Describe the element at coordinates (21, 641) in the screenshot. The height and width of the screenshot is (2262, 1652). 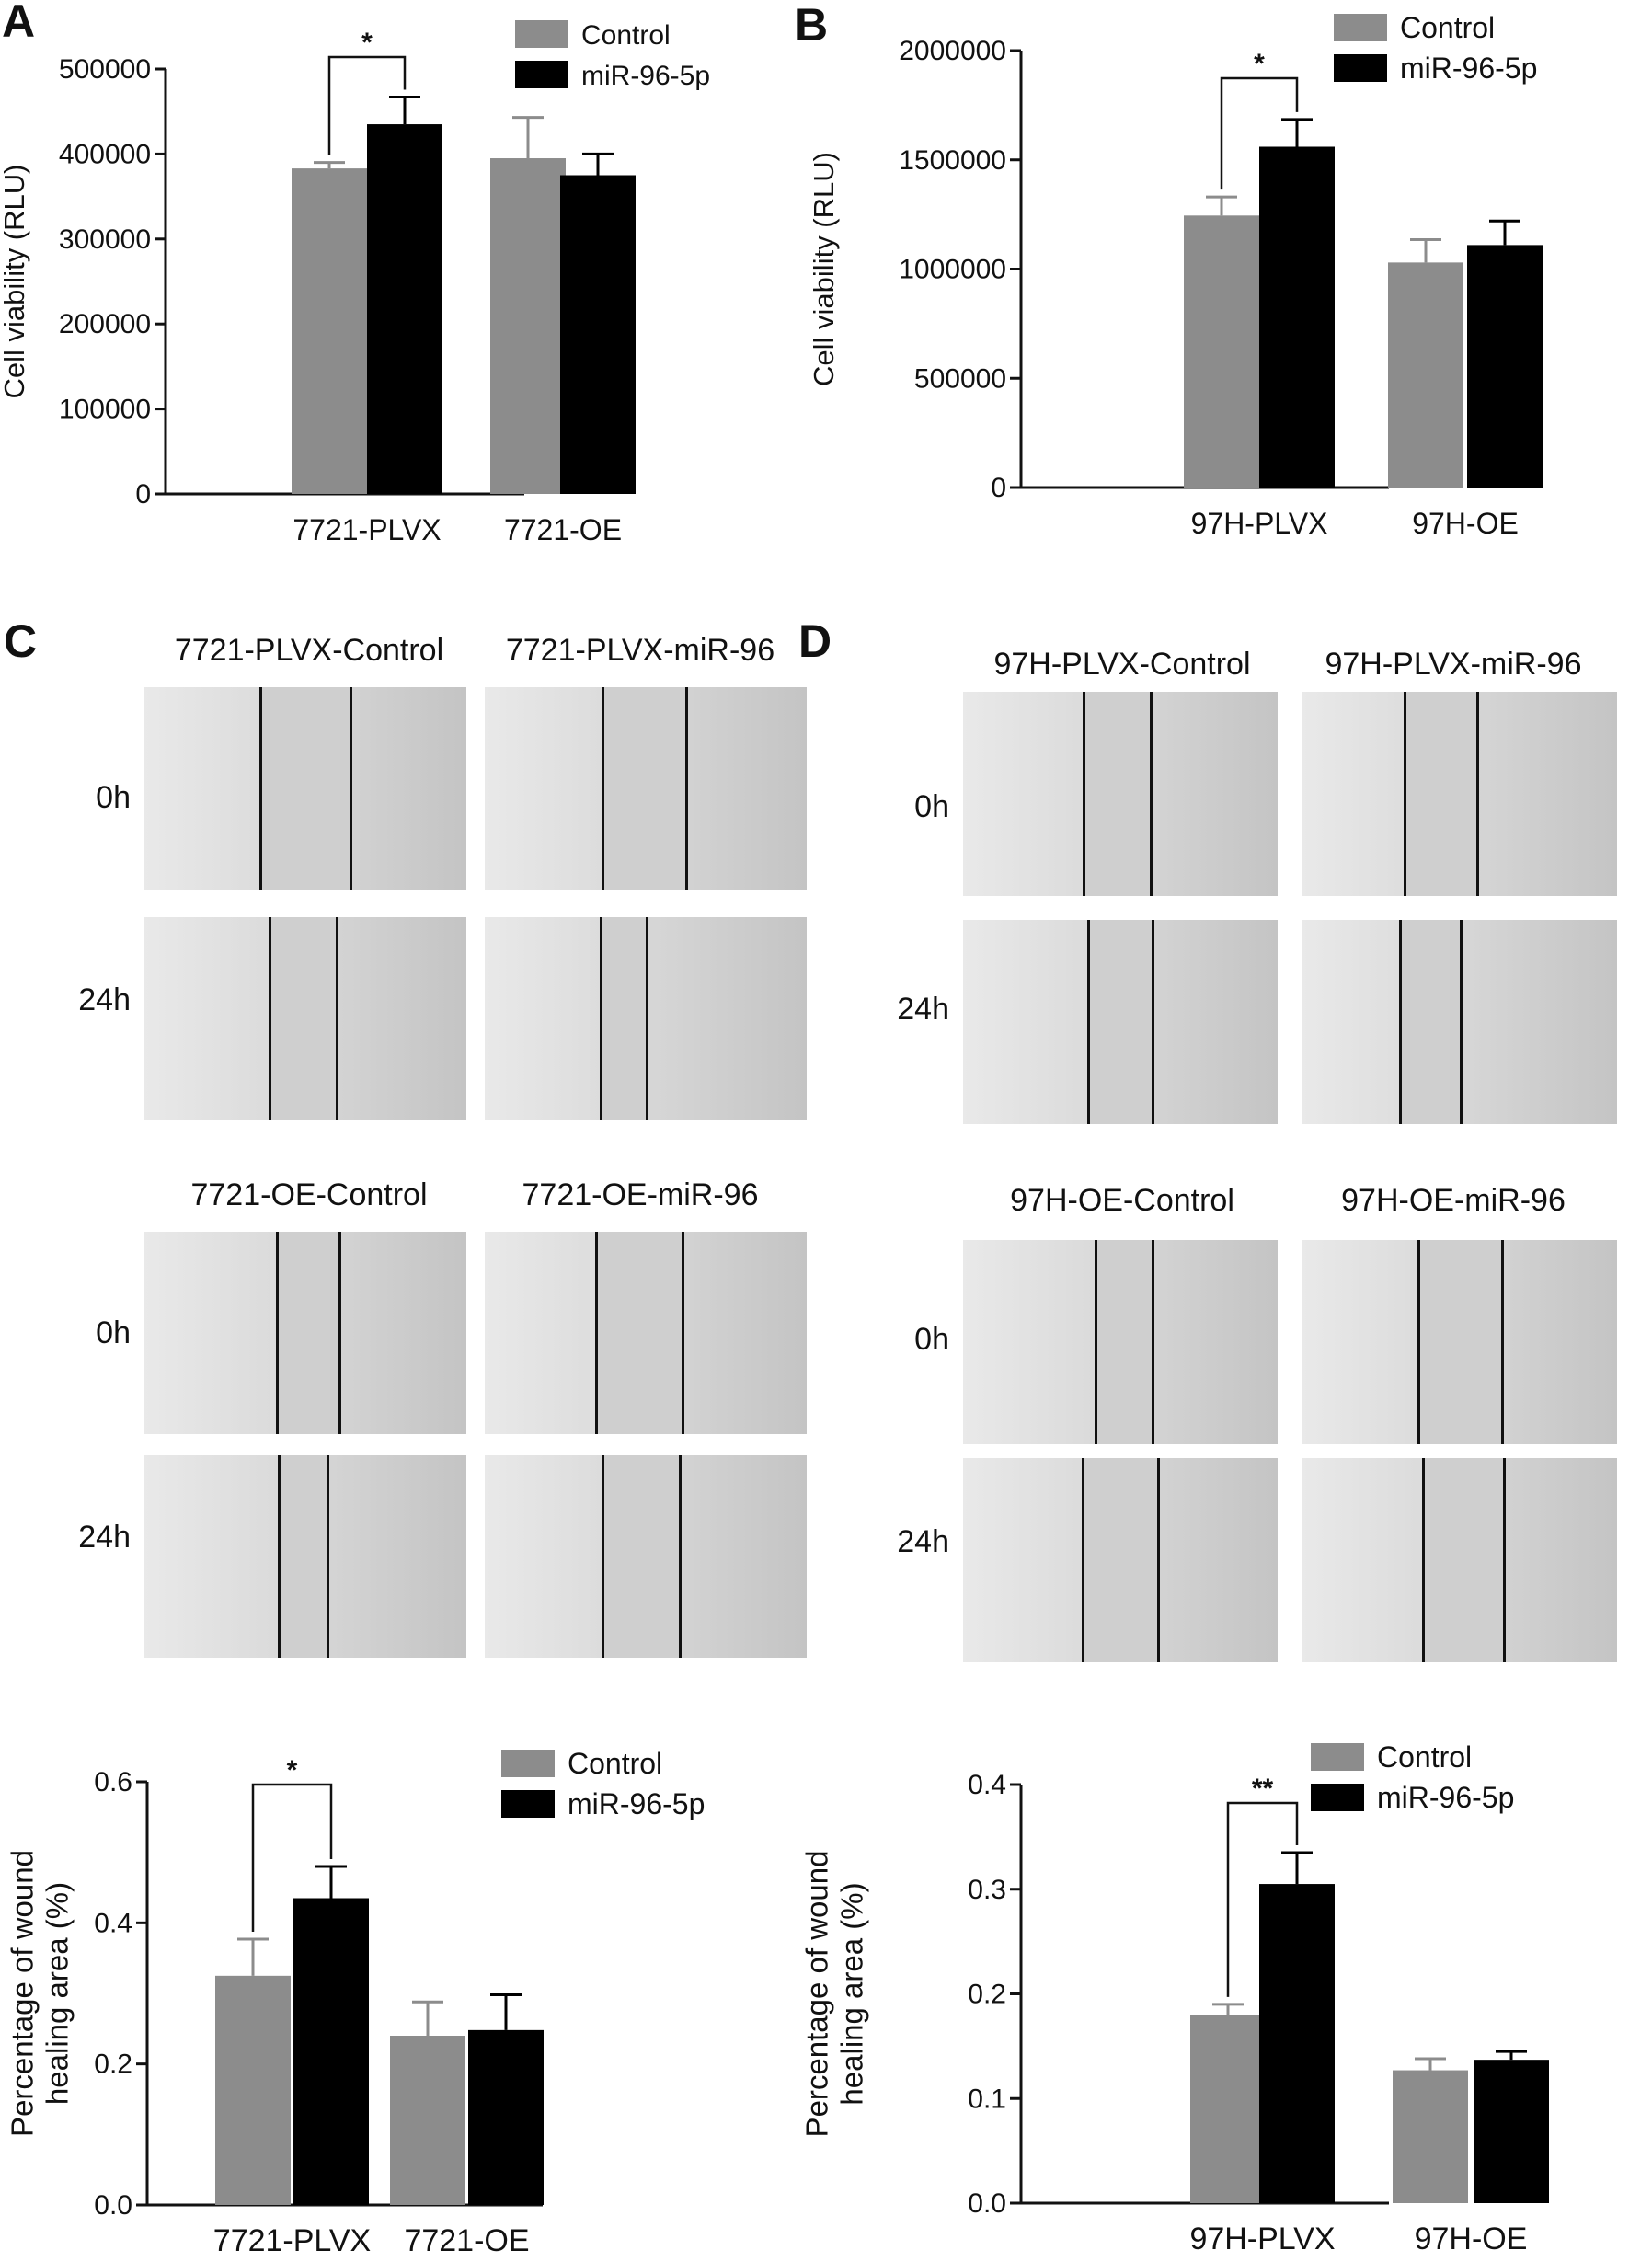
I see `panel-label-c: C` at that location.